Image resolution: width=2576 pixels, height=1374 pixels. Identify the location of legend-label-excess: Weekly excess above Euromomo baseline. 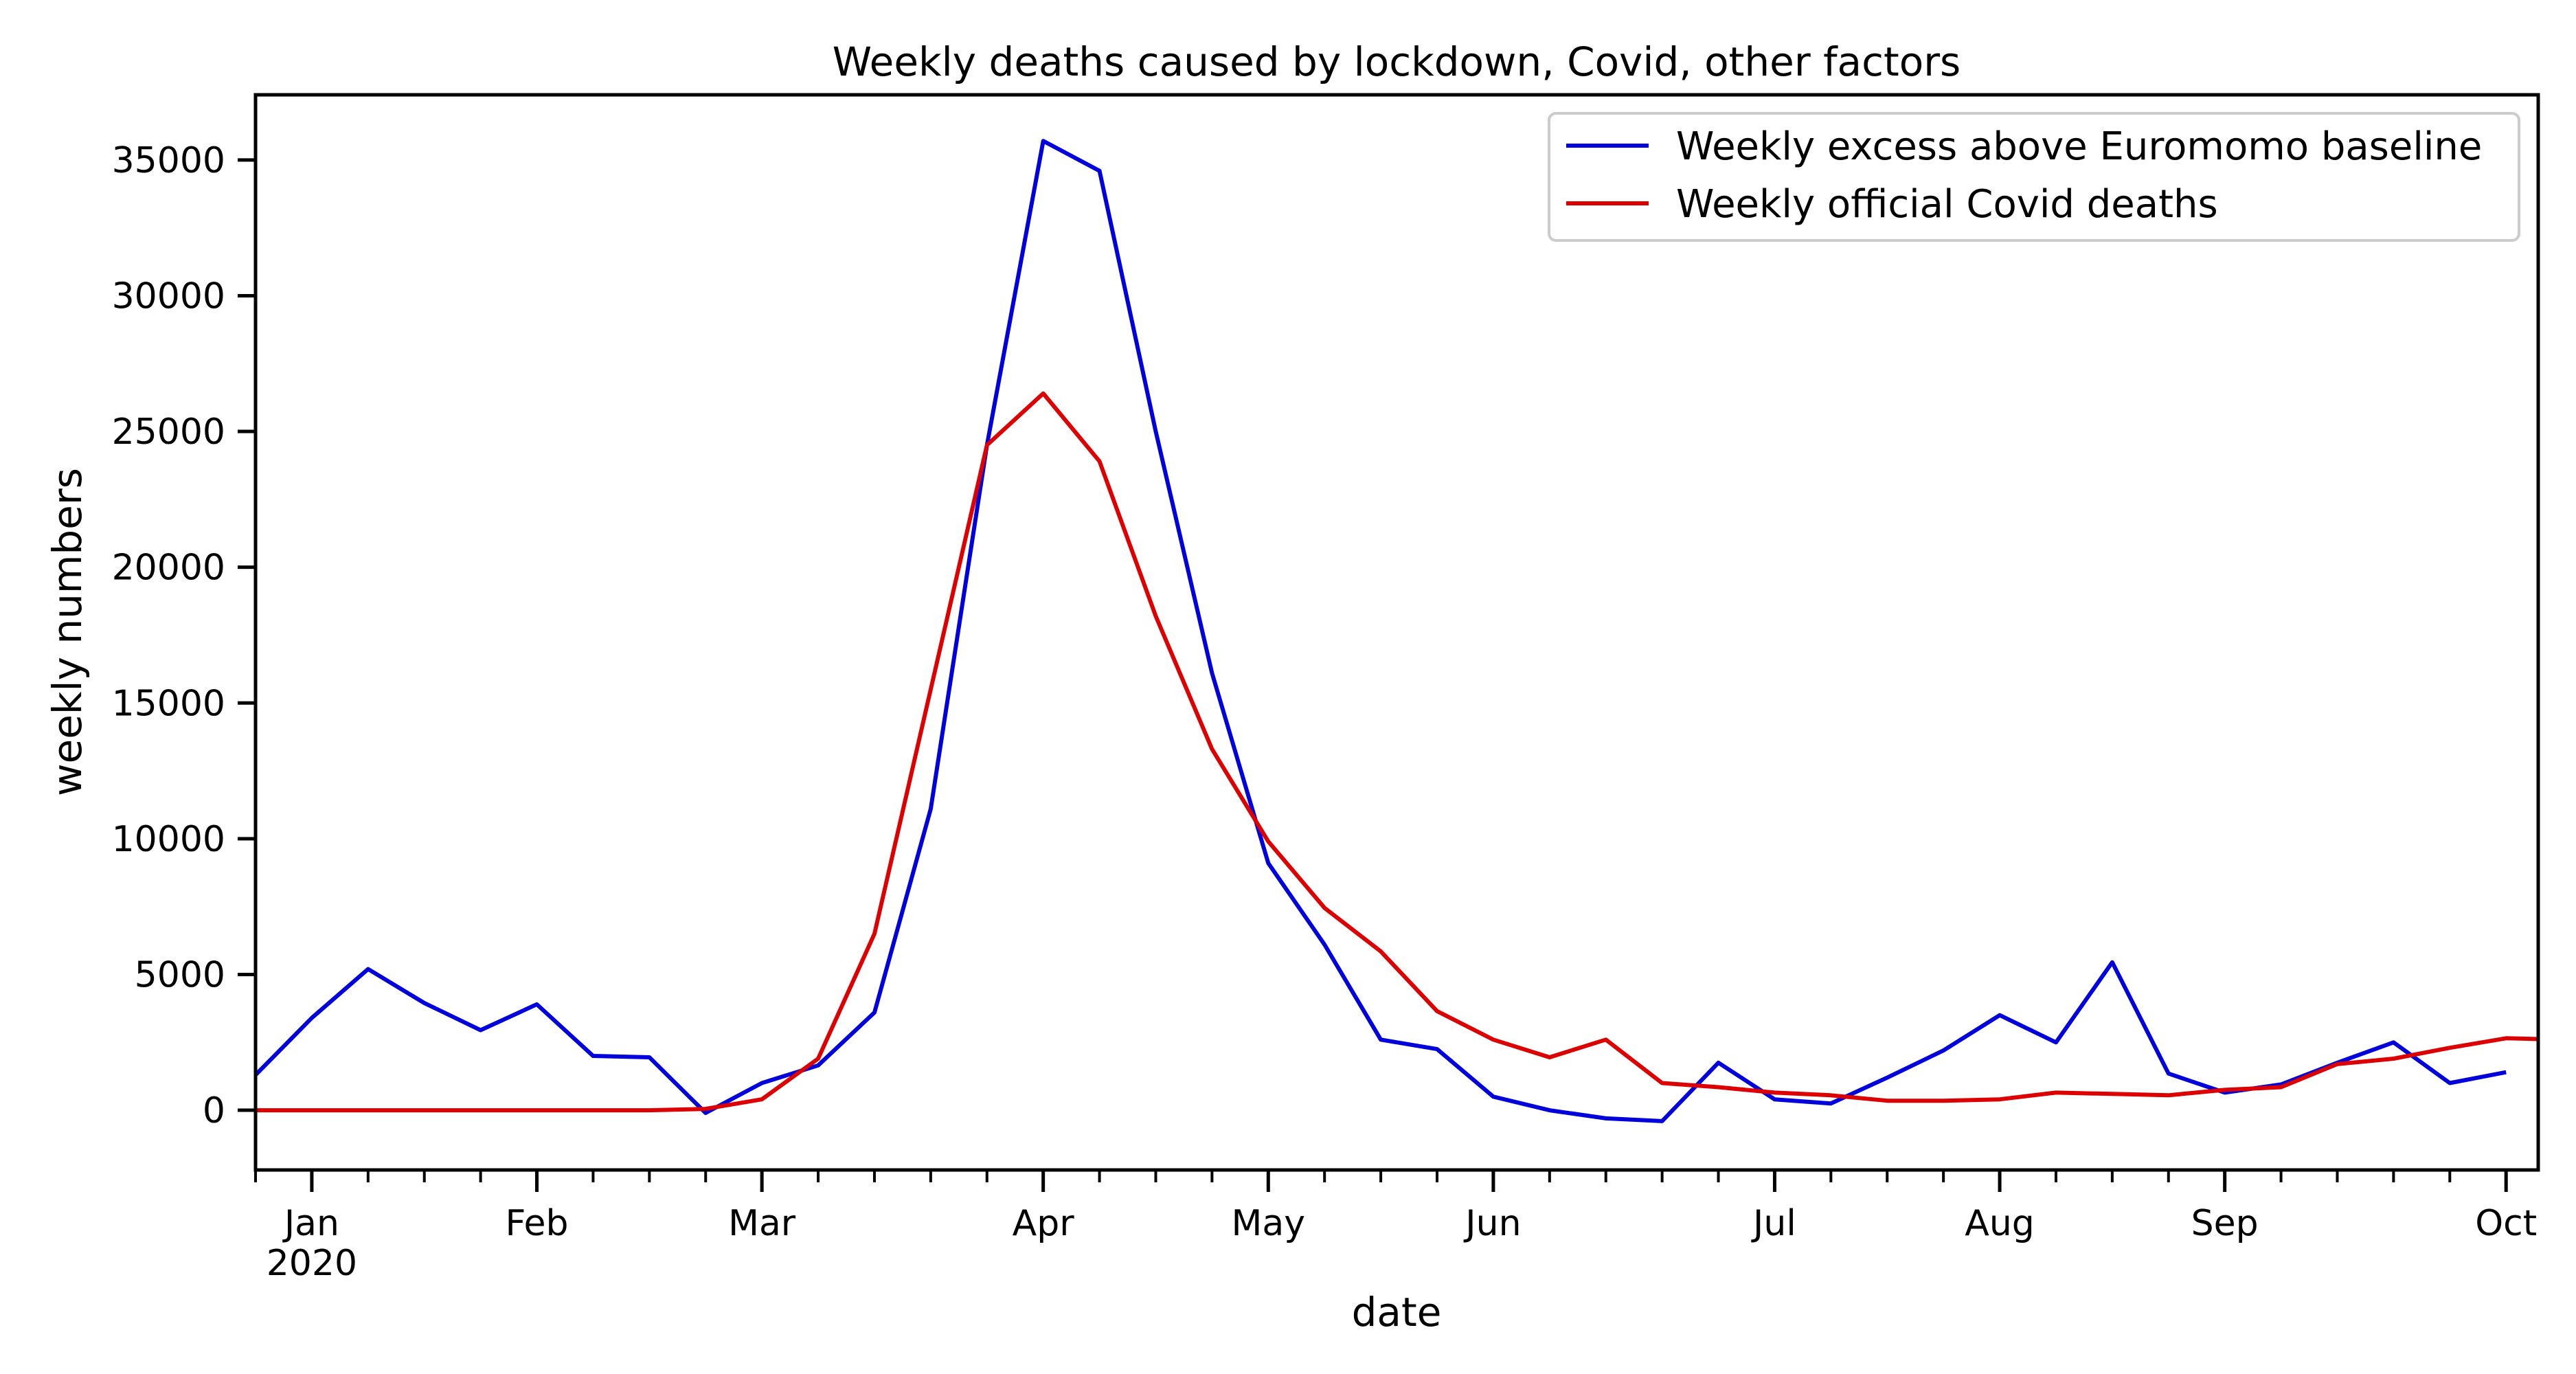
(2079, 147).